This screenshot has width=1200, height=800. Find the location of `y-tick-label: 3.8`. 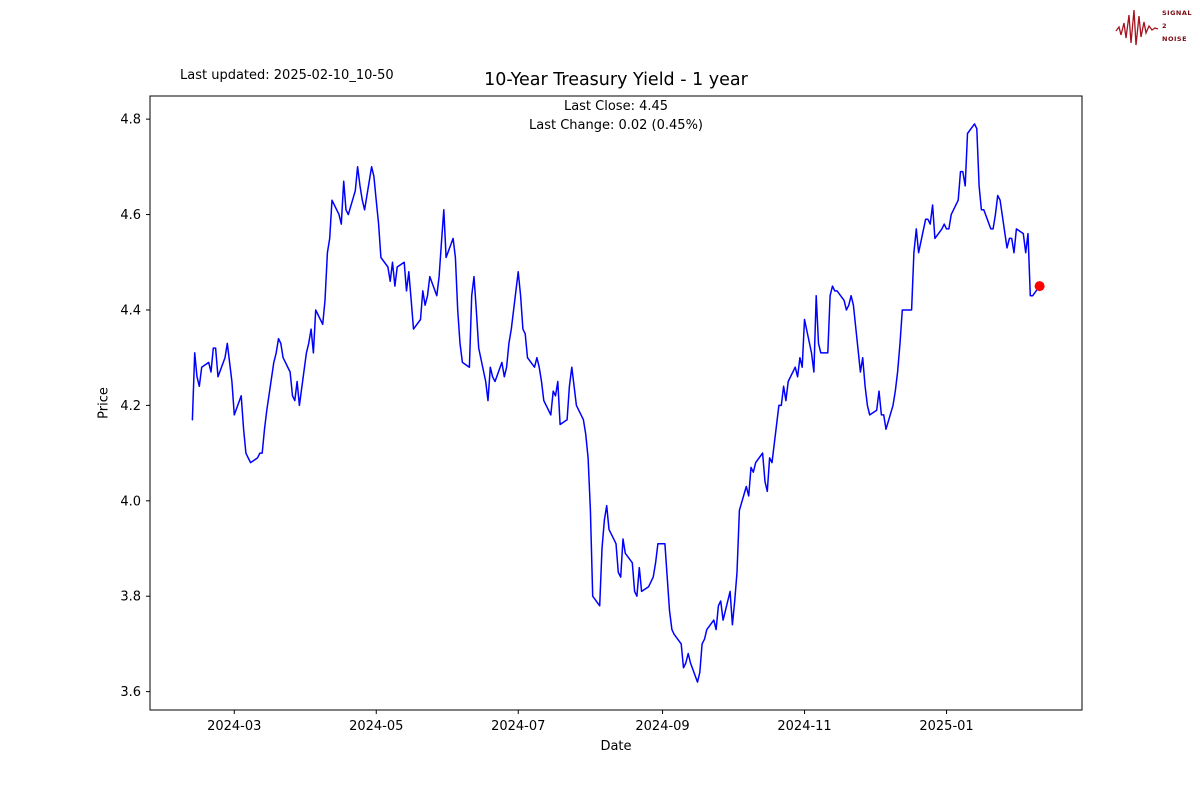

y-tick-label: 3.8 is located at coordinates (130, 597).